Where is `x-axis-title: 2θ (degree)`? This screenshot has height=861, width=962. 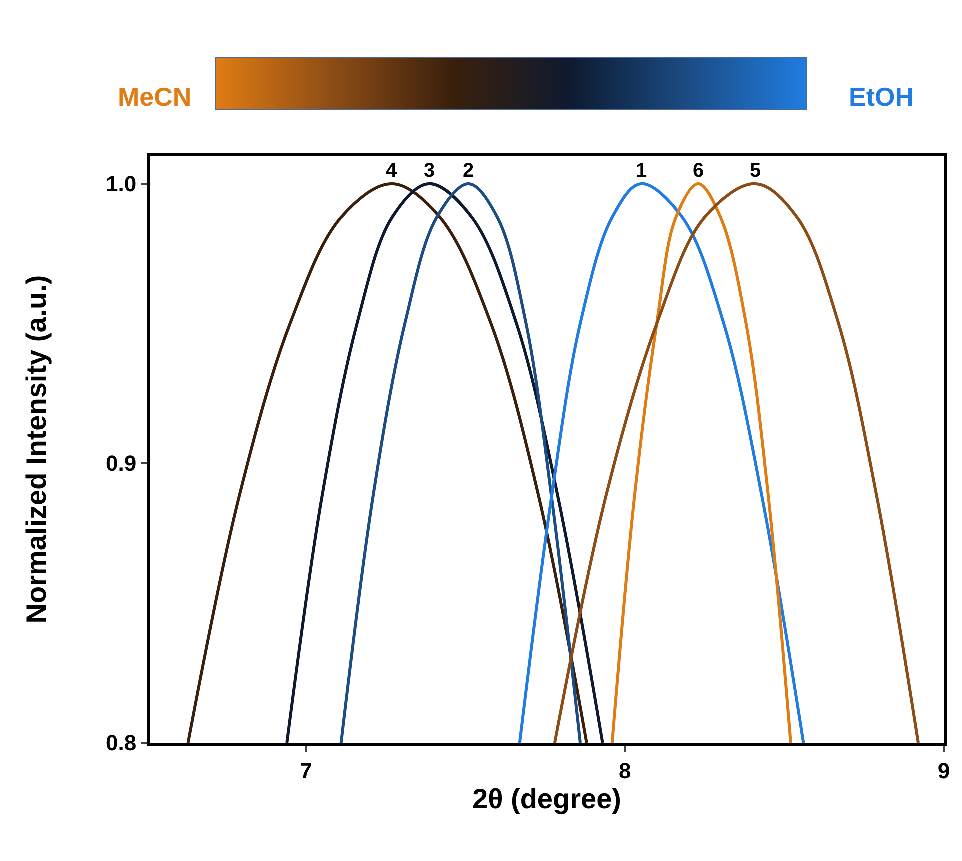
x-axis-title: 2θ (degree) is located at coordinates (547, 798).